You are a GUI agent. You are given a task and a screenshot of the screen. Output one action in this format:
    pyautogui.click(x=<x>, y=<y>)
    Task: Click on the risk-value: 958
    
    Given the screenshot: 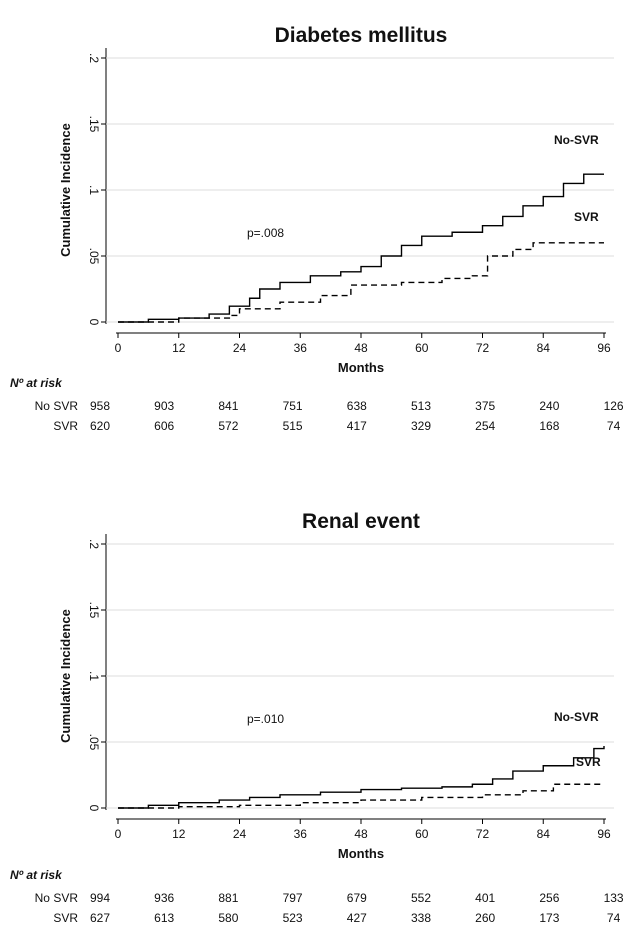 What is the action you would take?
    pyautogui.click(x=100, y=406)
    